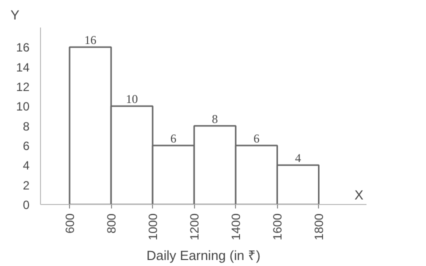 This screenshot has height=266, width=426. Describe the element at coordinates (319, 226) in the screenshot. I see `x-tick-label: 1800` at that location.